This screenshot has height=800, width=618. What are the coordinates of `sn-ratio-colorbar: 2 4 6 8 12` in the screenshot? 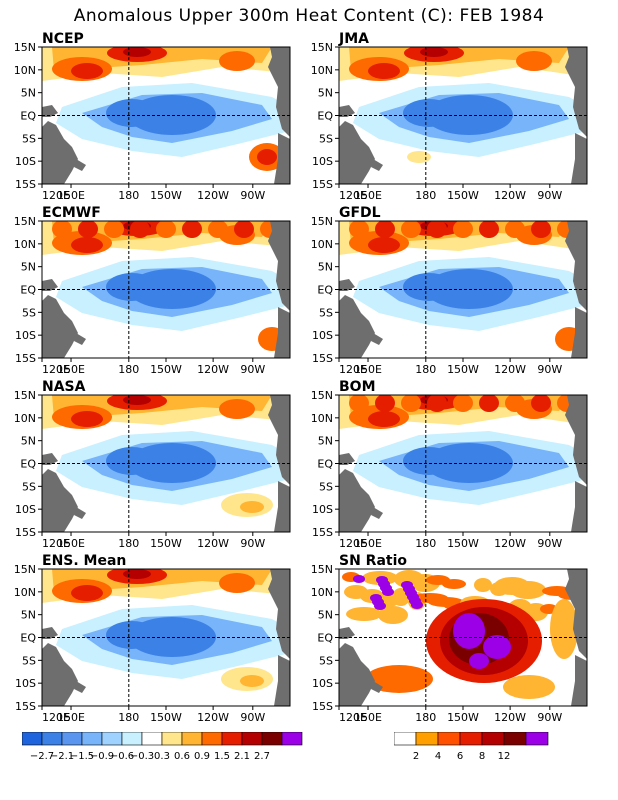 It's located at (480, 753).